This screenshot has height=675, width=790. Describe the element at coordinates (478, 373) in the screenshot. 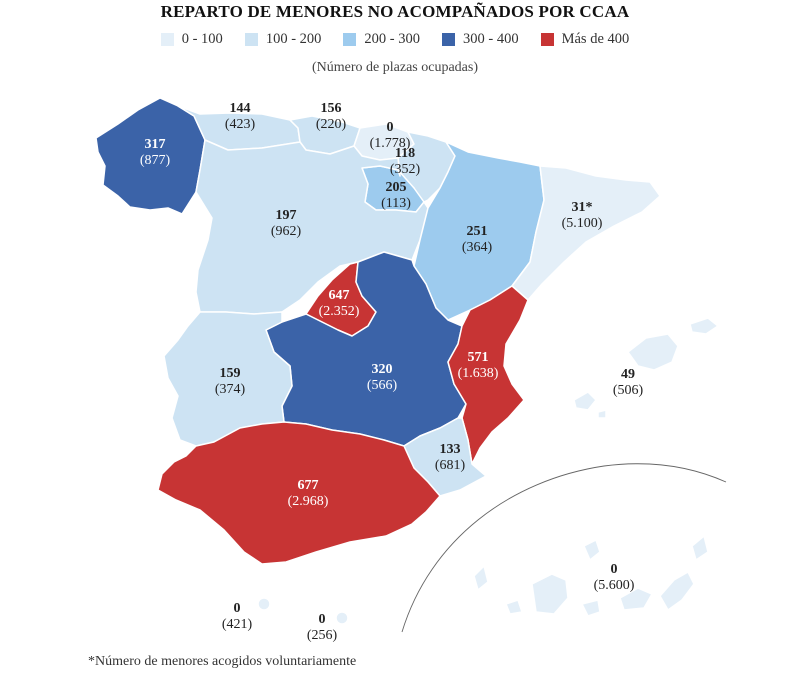

I see `label-comunidad-valenciana-places: (1.638)` at that location.